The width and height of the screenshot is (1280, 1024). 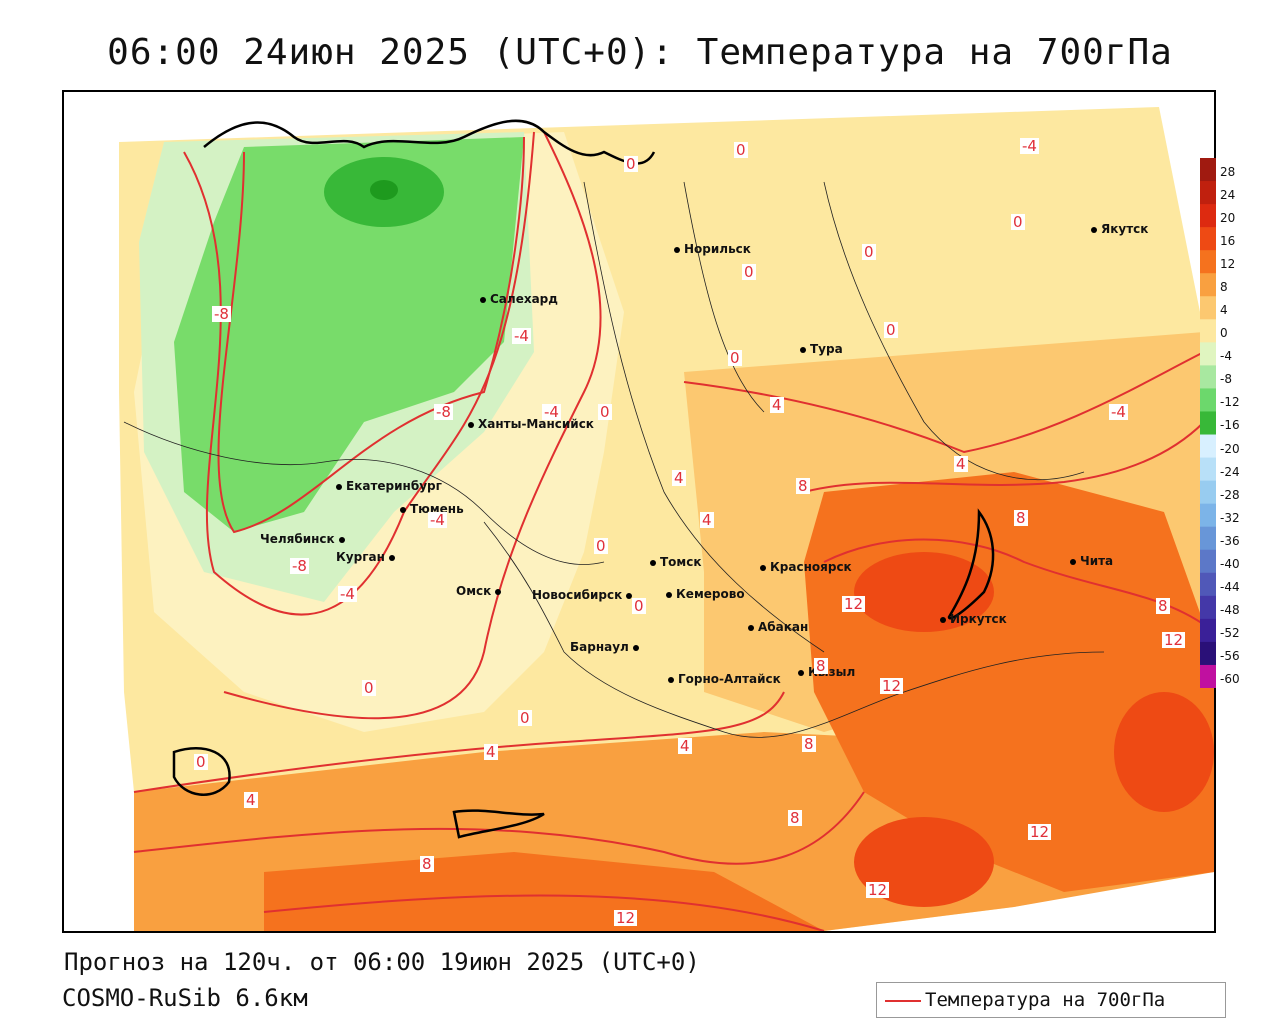 I want to click on color-scale-tick-label: -44, so click(x=1230, y=586).